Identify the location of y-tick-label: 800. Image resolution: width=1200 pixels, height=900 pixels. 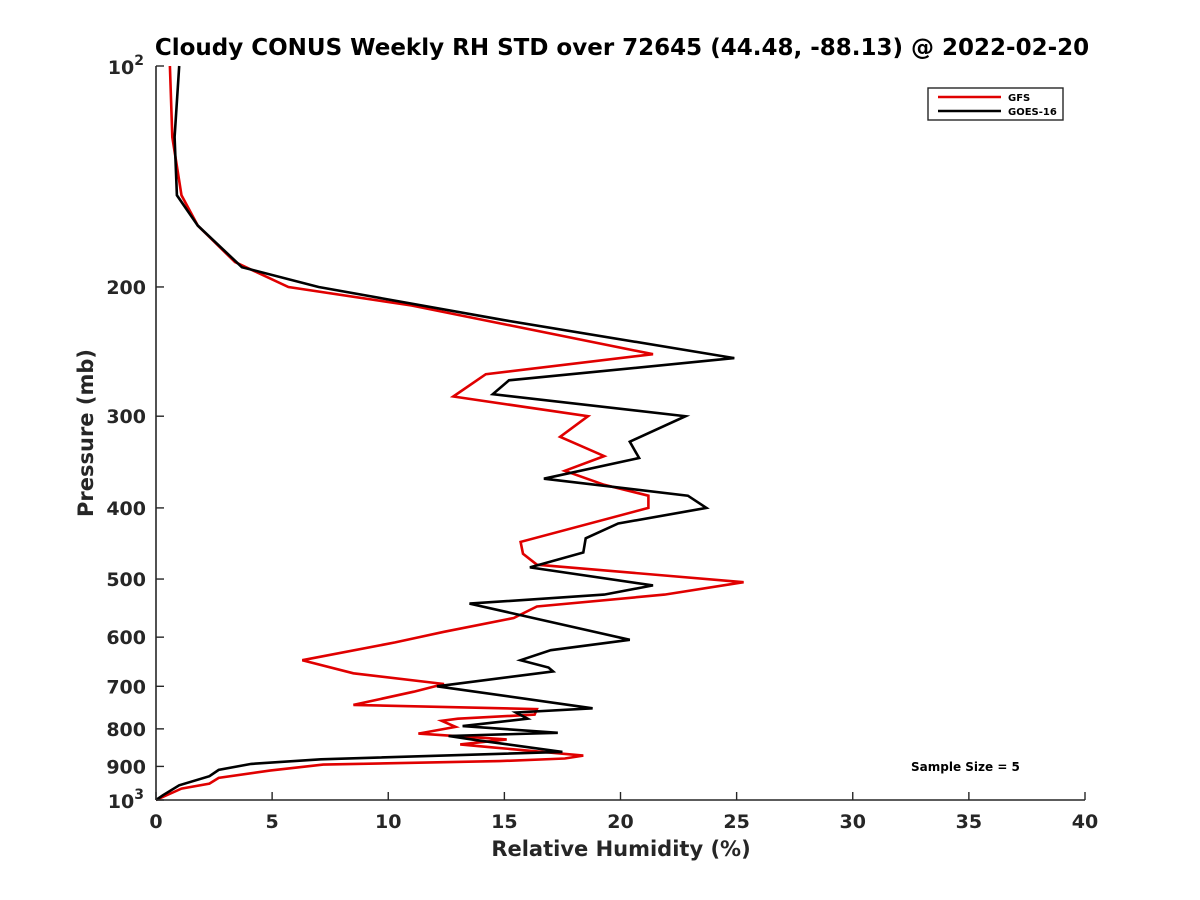
(126, 730).